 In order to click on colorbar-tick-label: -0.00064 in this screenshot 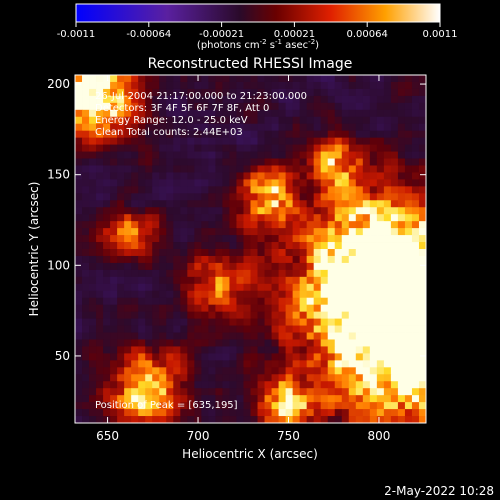, I will do `click(148, 34)`.